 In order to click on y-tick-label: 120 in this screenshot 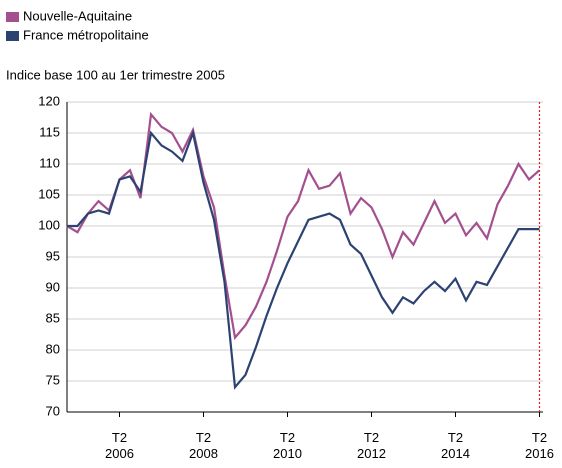, I will do `click(49, 100)`.